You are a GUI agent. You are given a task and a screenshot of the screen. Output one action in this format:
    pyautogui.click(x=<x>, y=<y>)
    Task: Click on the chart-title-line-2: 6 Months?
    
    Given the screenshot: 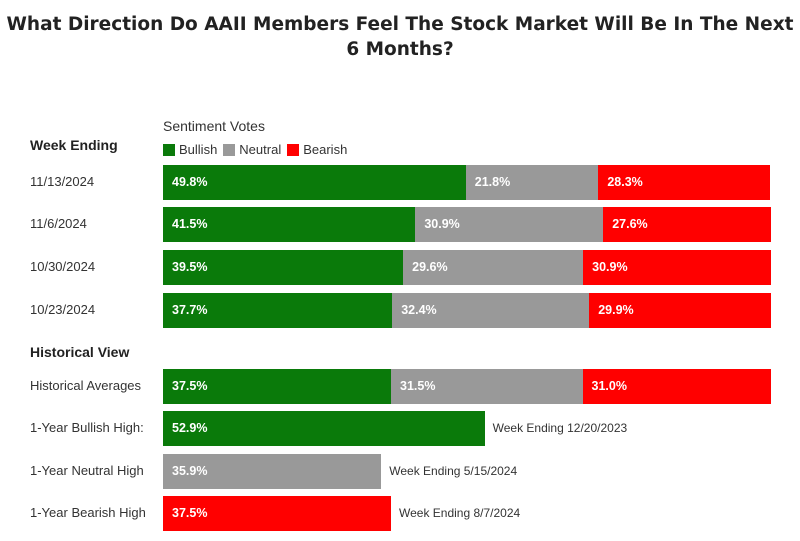 What is the action you would take?
    pyautogui.click(x=400, y=49)
    